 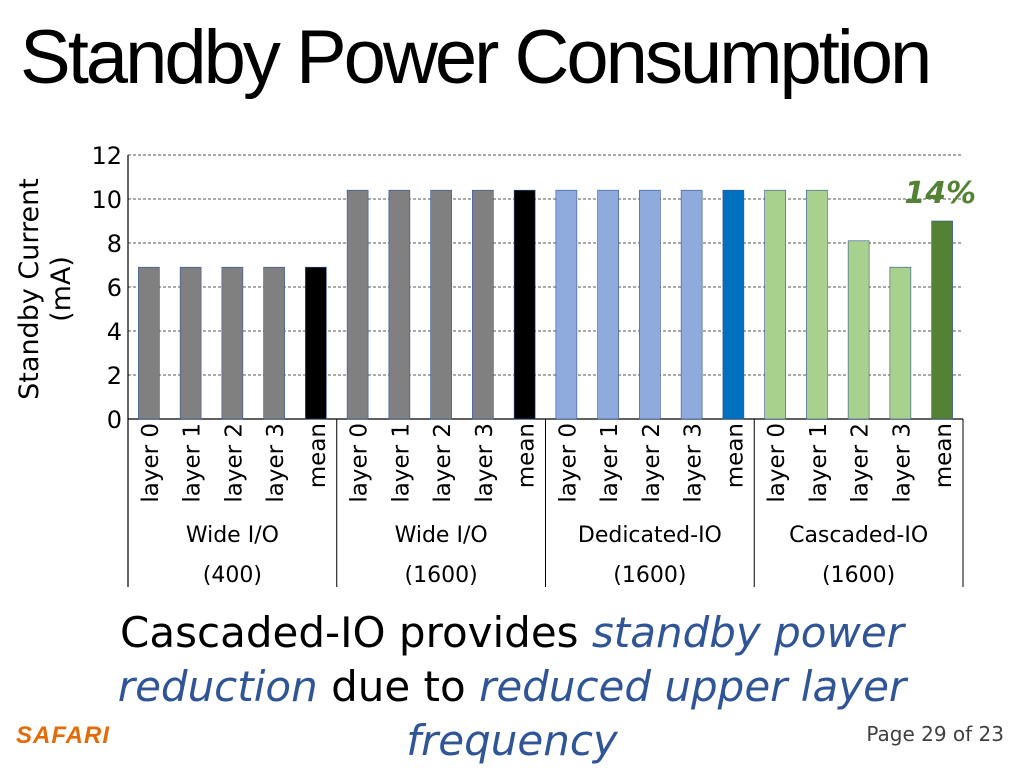 What do you see at coordinates (114, 420) in the screenshot?
I see `y-tick-label: 0` at bounding box center [114, 420].